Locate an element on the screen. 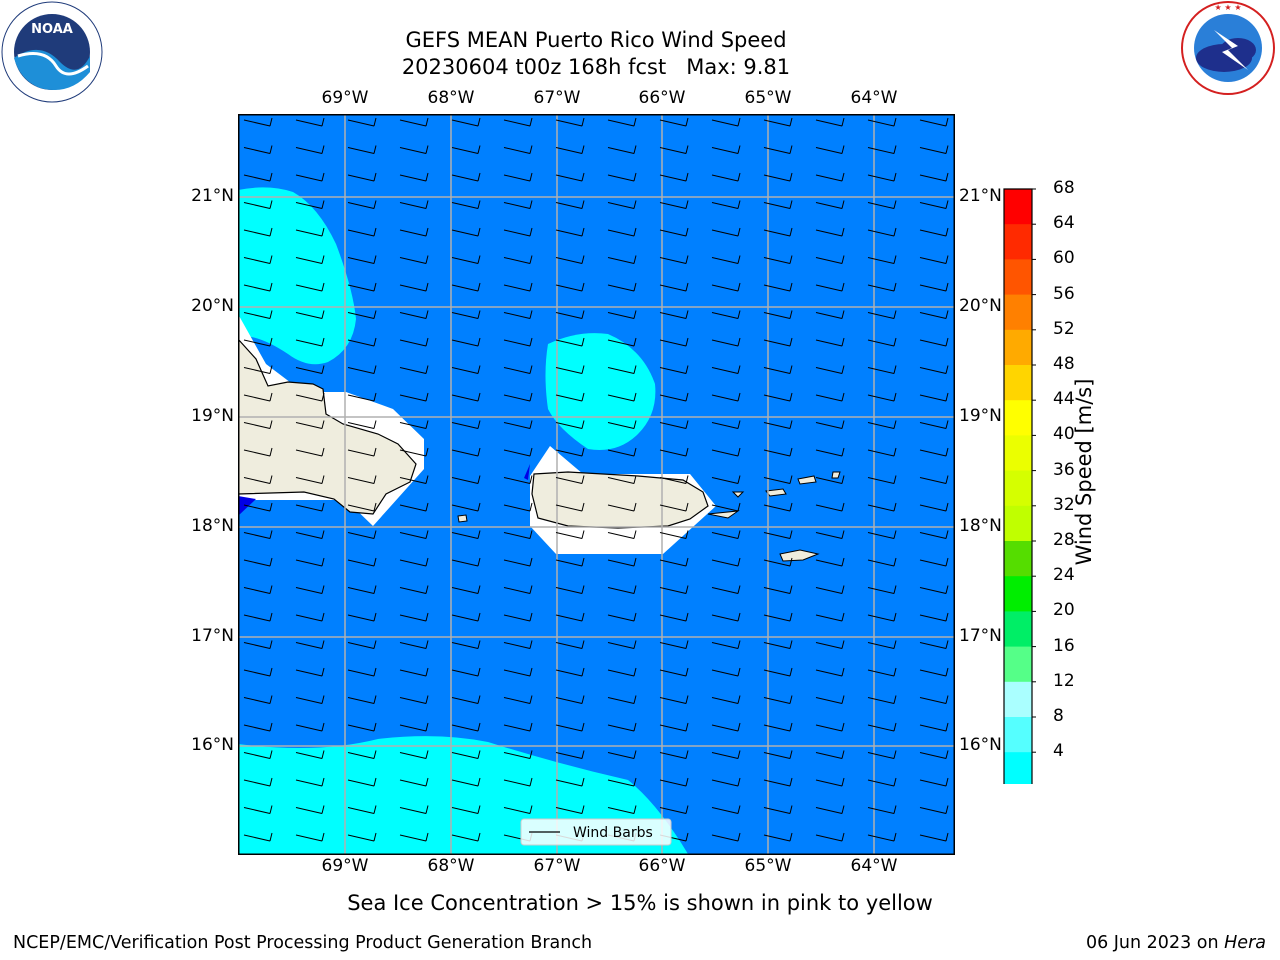 Image resolution: width=1280 pixels, height=960 pixels. colorbar-tick-label: 32 is located at coordinates (1064, 504).